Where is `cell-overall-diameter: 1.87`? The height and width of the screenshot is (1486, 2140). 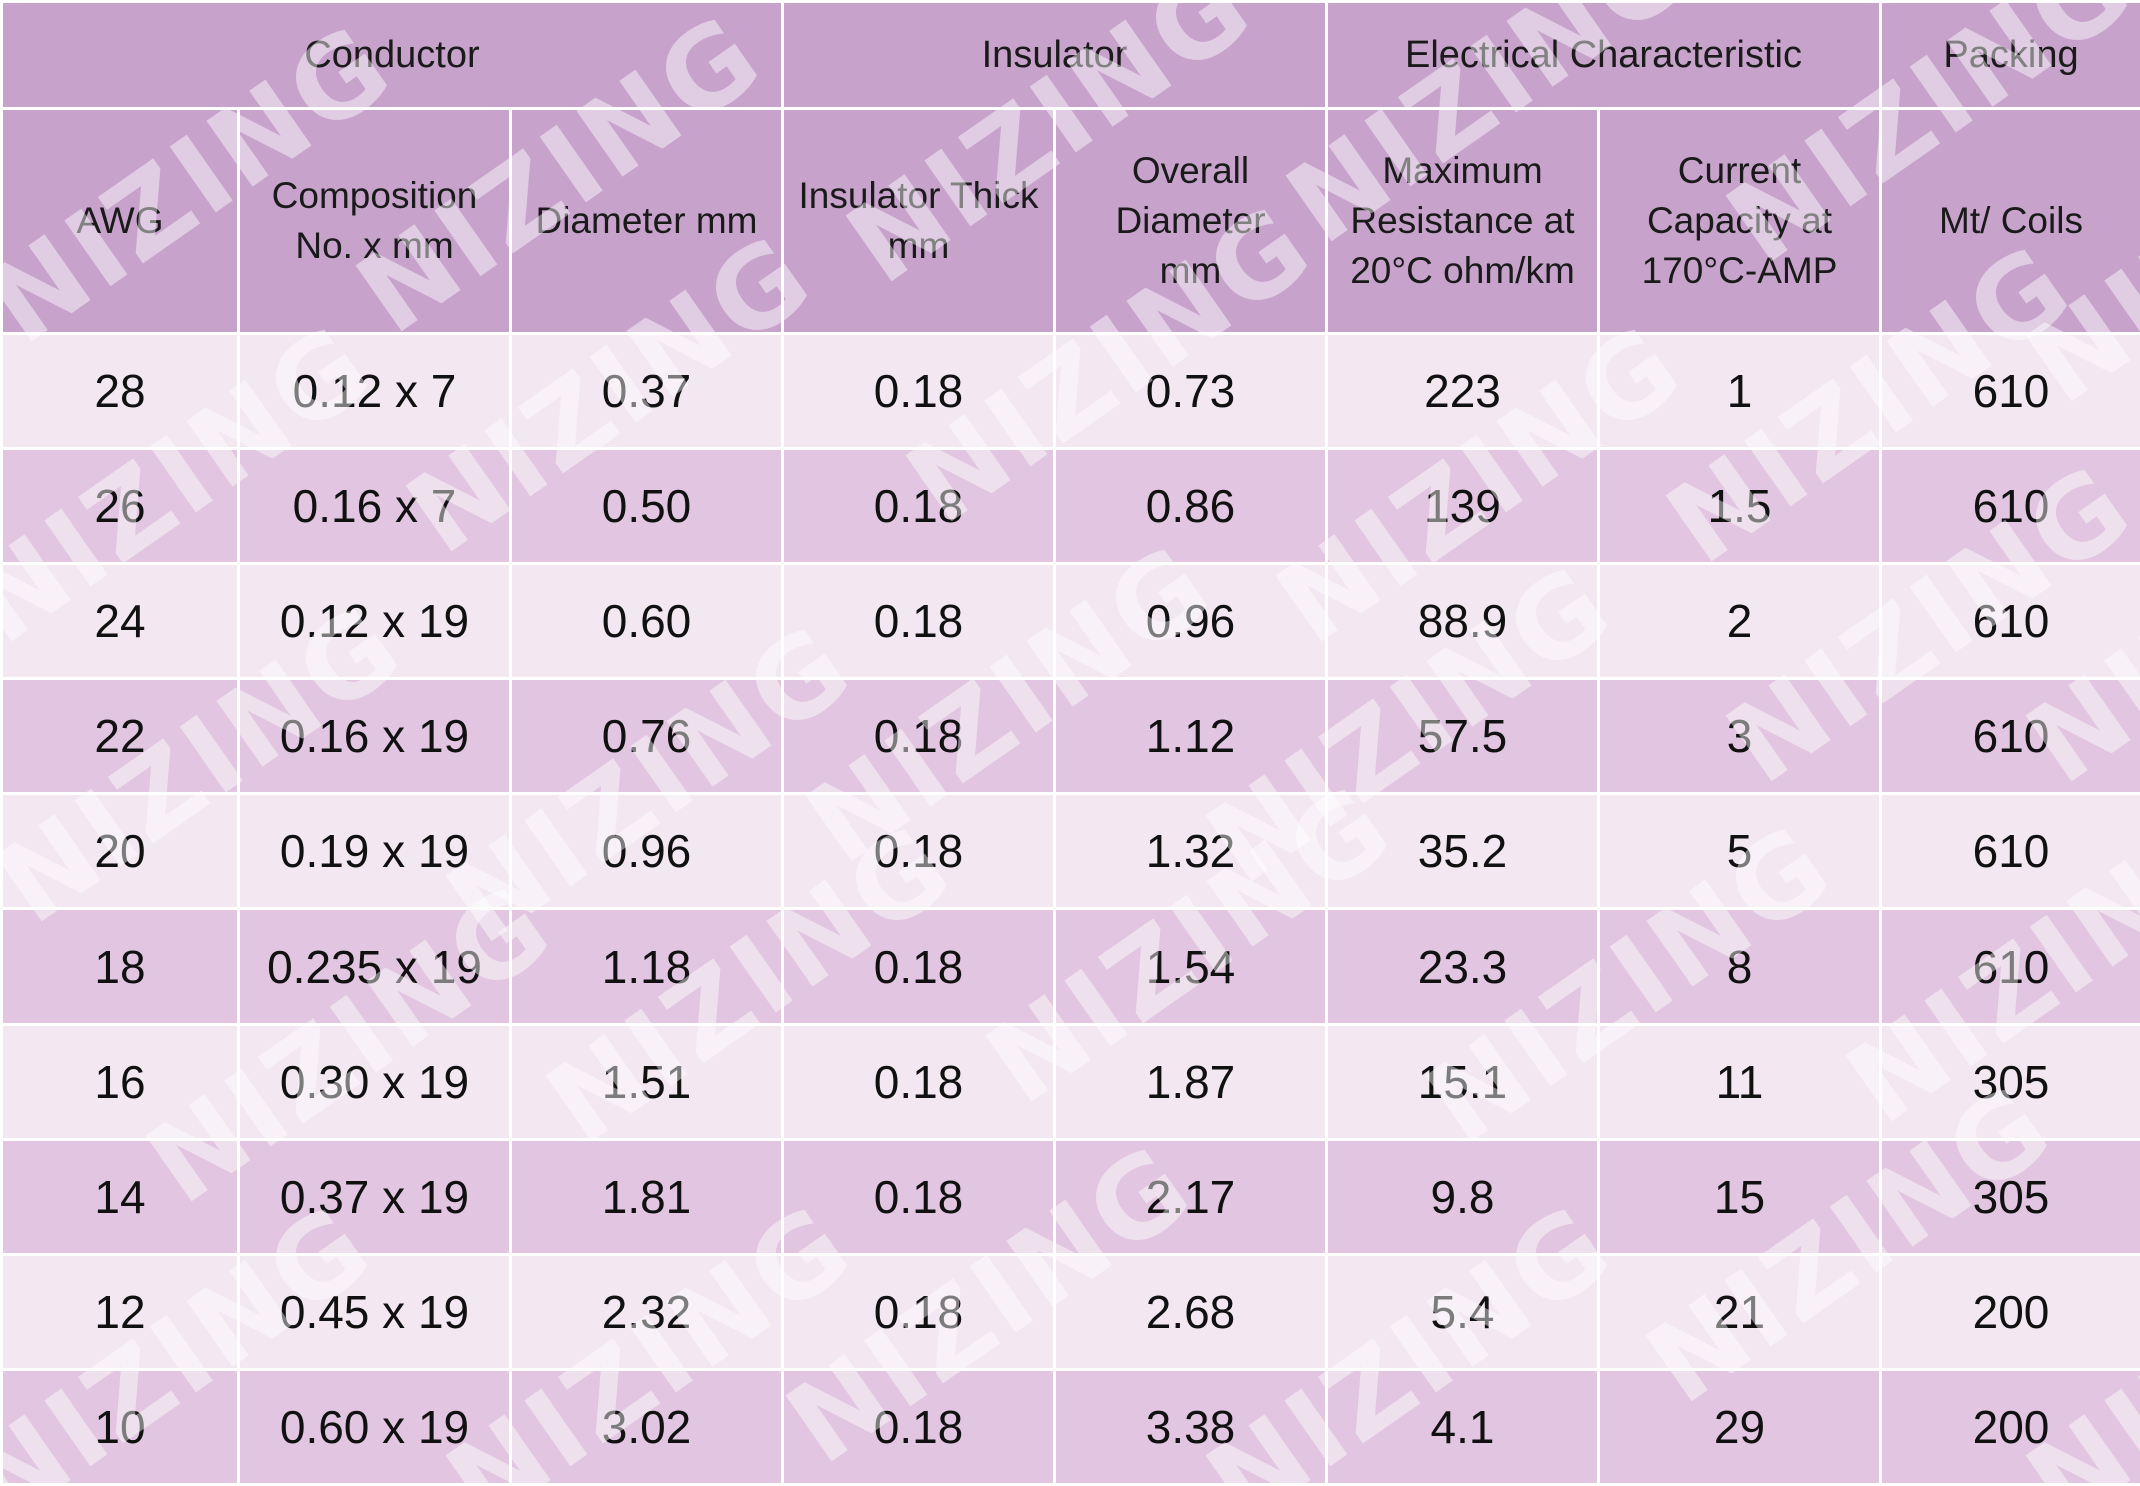 cell-overall-diameter: 1.87 is located at coordinates (1190, 1081).